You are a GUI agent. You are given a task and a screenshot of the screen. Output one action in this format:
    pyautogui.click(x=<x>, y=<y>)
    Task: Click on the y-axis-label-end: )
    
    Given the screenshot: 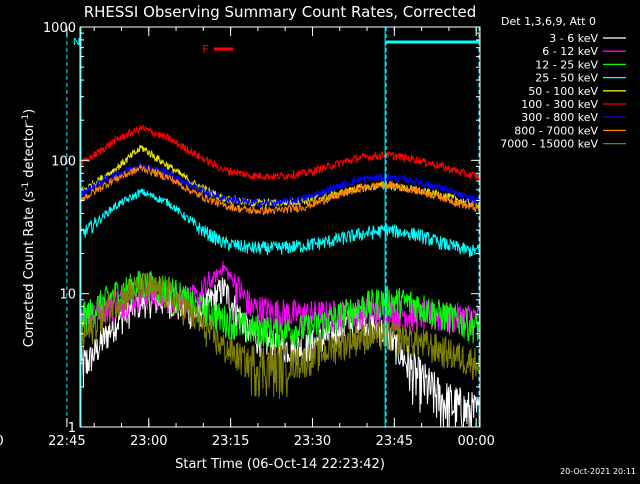 What is the action you would take?
    pyautogui.click(x=29, y=111)
    